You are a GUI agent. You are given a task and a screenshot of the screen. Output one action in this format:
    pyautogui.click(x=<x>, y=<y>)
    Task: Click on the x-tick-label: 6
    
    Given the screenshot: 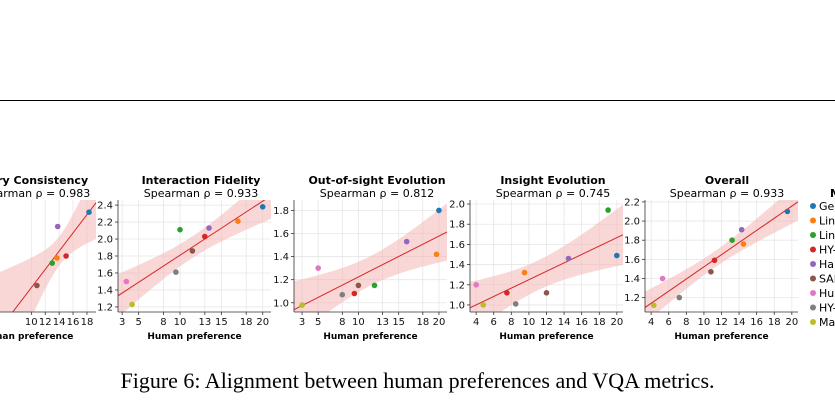 What is the action you would take?
    pyautogui.click(x=494, y=322)
    